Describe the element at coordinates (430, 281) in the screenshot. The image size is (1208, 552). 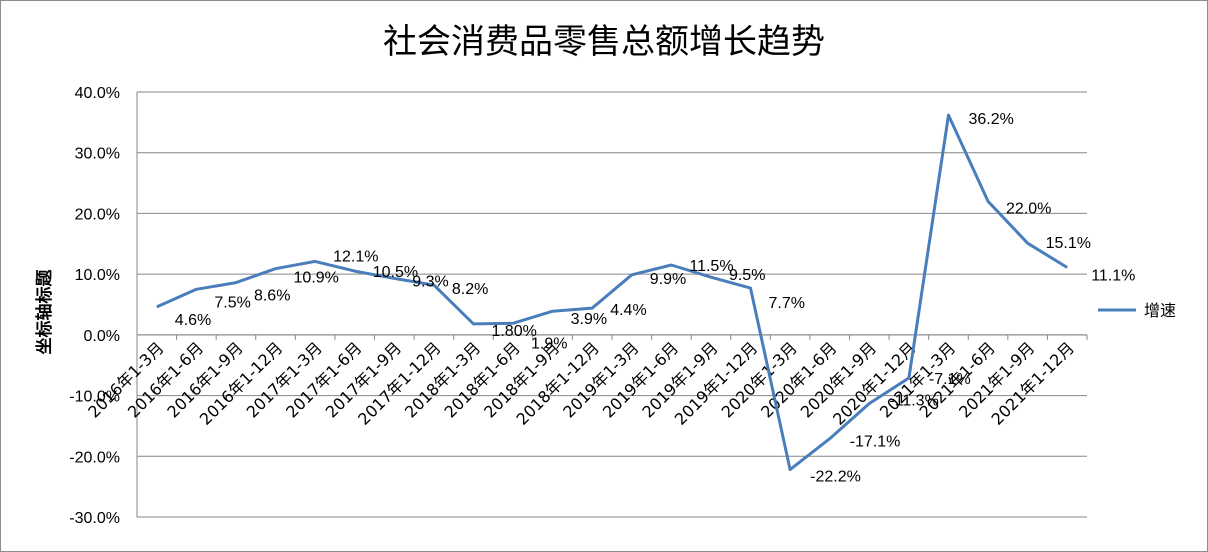
I see `data-label: 9.3%` at that location.